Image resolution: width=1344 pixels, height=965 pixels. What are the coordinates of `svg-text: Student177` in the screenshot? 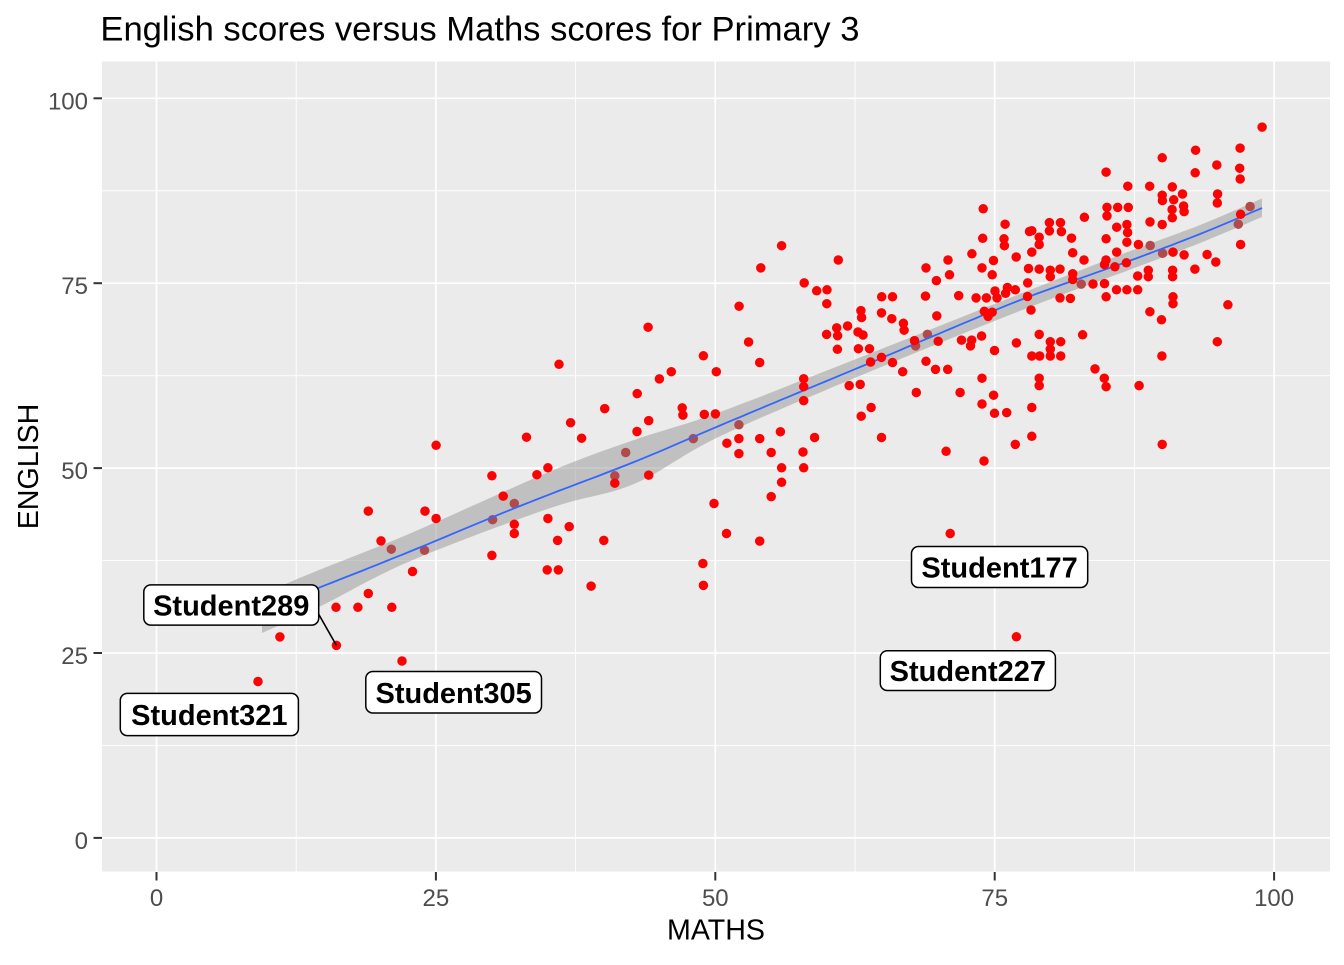 It's located at (999, 569).